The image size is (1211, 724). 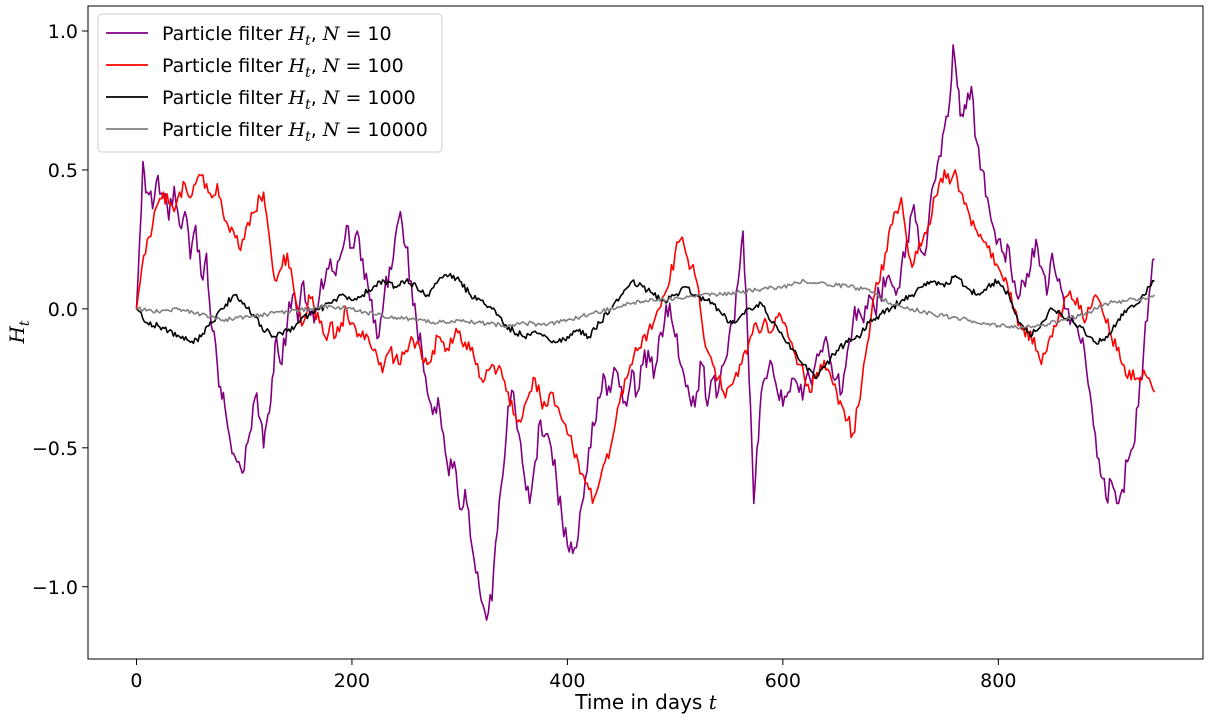 What do you see at coordinates (63, 171) in the screenshot?
I see `y-tick-label: 0.5` at bounding box center [63, 171].